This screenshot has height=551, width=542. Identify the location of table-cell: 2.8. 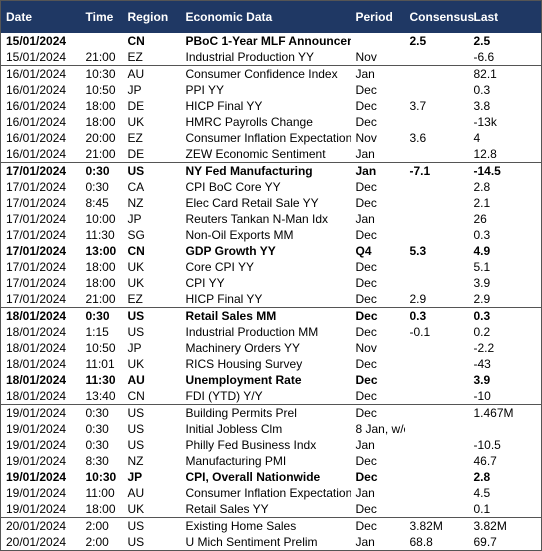
(482, 477).